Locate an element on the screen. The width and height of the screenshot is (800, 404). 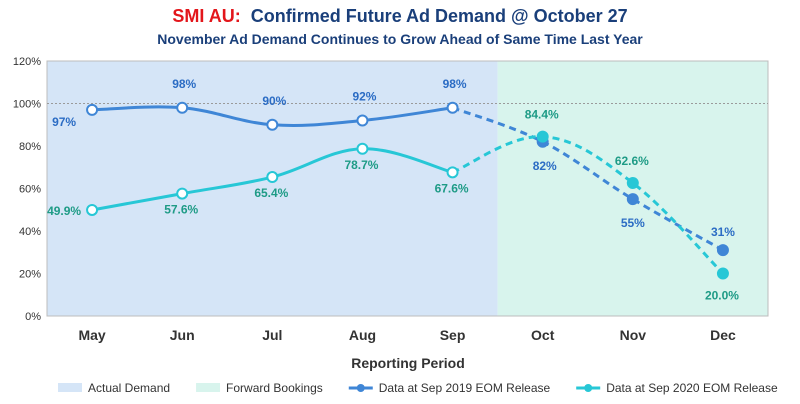
x-tick-label: Sep is located at coordinates (453, 335).